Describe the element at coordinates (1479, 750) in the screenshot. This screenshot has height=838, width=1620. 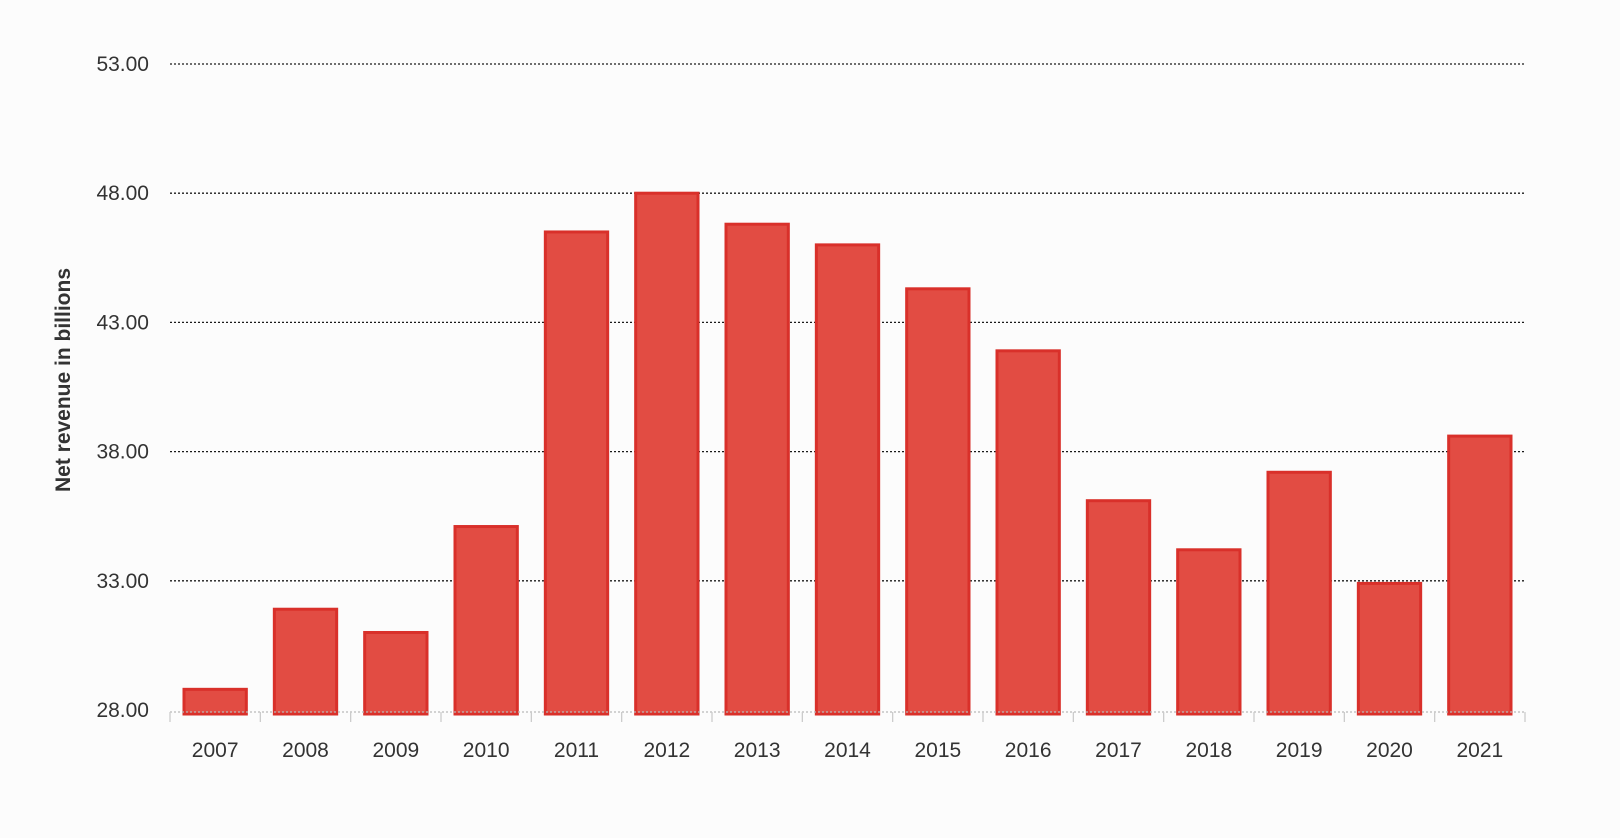
I see `x-tick-label: 2021` at that location.